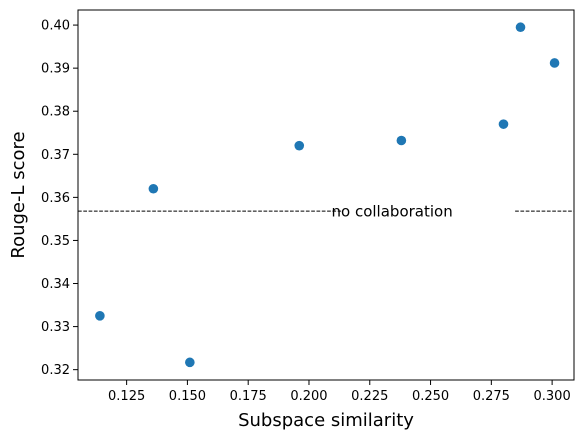 This screenshot has width=585, height=443. Describe the element at coordinates (392, 212) in the screenshot. I see `reference-line-label: no collaboration` at that location.